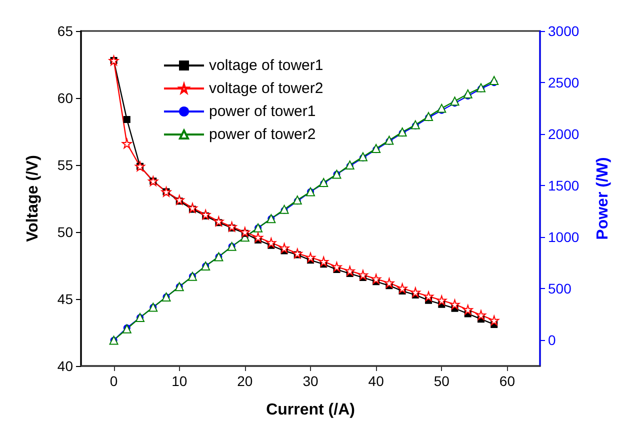 The width and height of the screenshot is (627, 431). What do you see at coordinates (552, 340) in the screenshot?
I see `y2-tick-label: 0` at bounding box center [552, 340].